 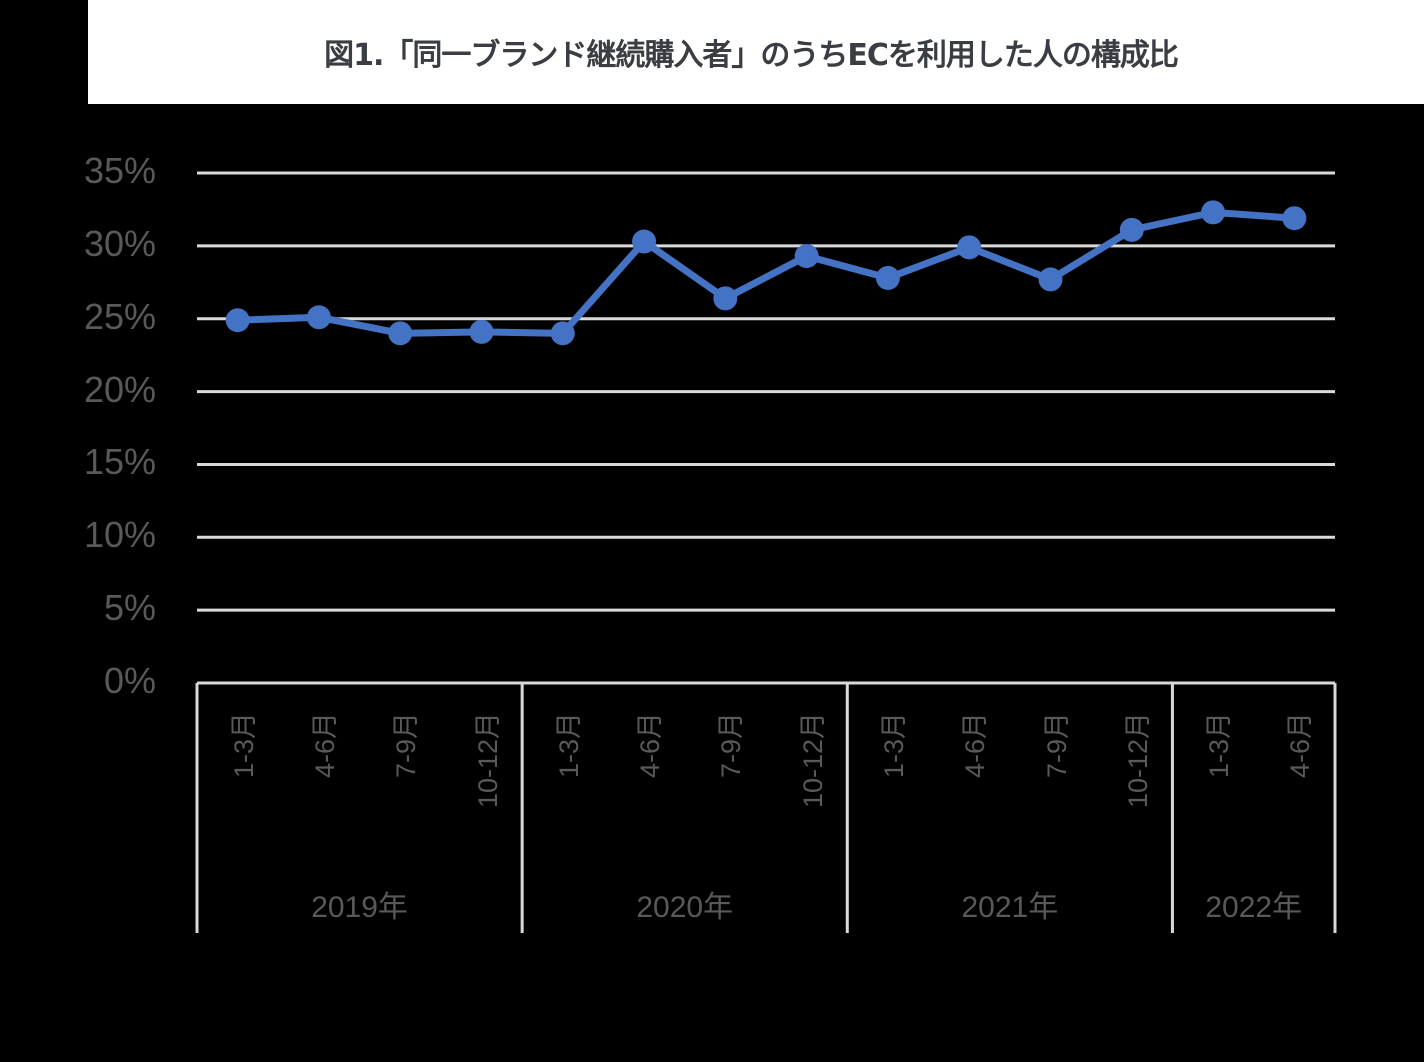 I want to click on chart-title-box: 図1.「同一ブランド継続購入者」のうちECを利用した人の構成比, so click(x=756, y=52).